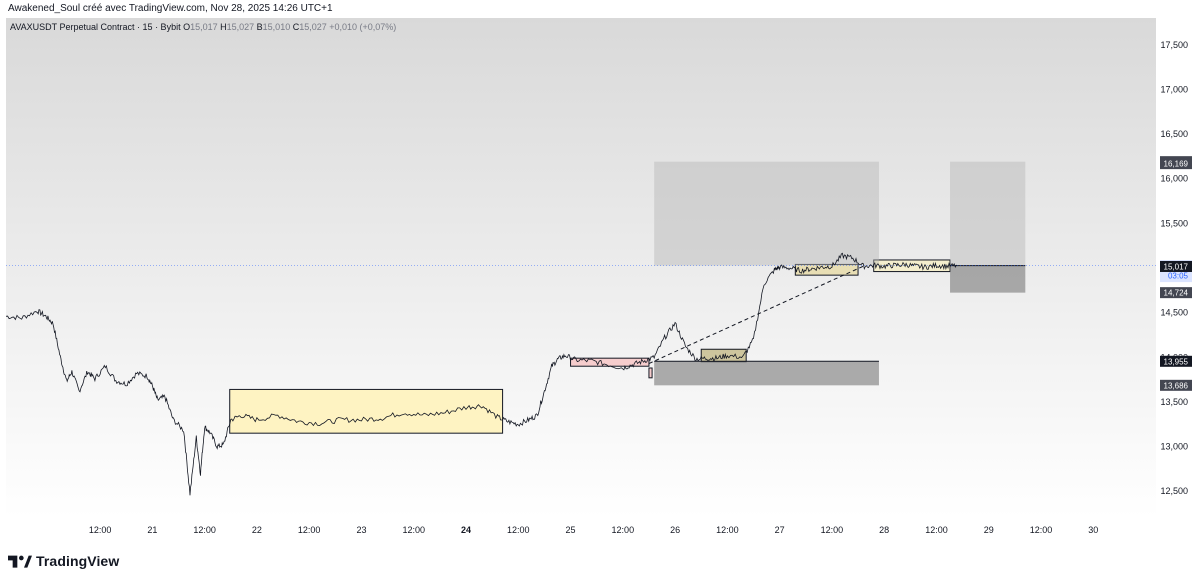  I want to click on x-tick-label: 29, so click(989, 530).